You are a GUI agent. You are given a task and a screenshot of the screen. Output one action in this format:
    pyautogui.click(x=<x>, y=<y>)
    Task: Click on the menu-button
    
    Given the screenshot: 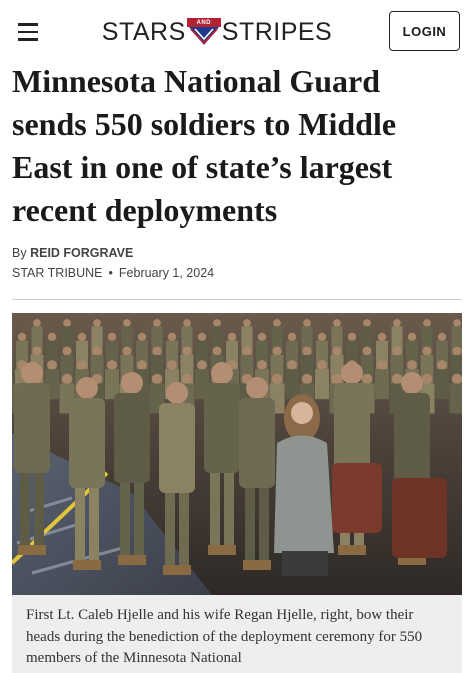 What is the action you would take?
    pyautogui.click(x=28, y=32)
    